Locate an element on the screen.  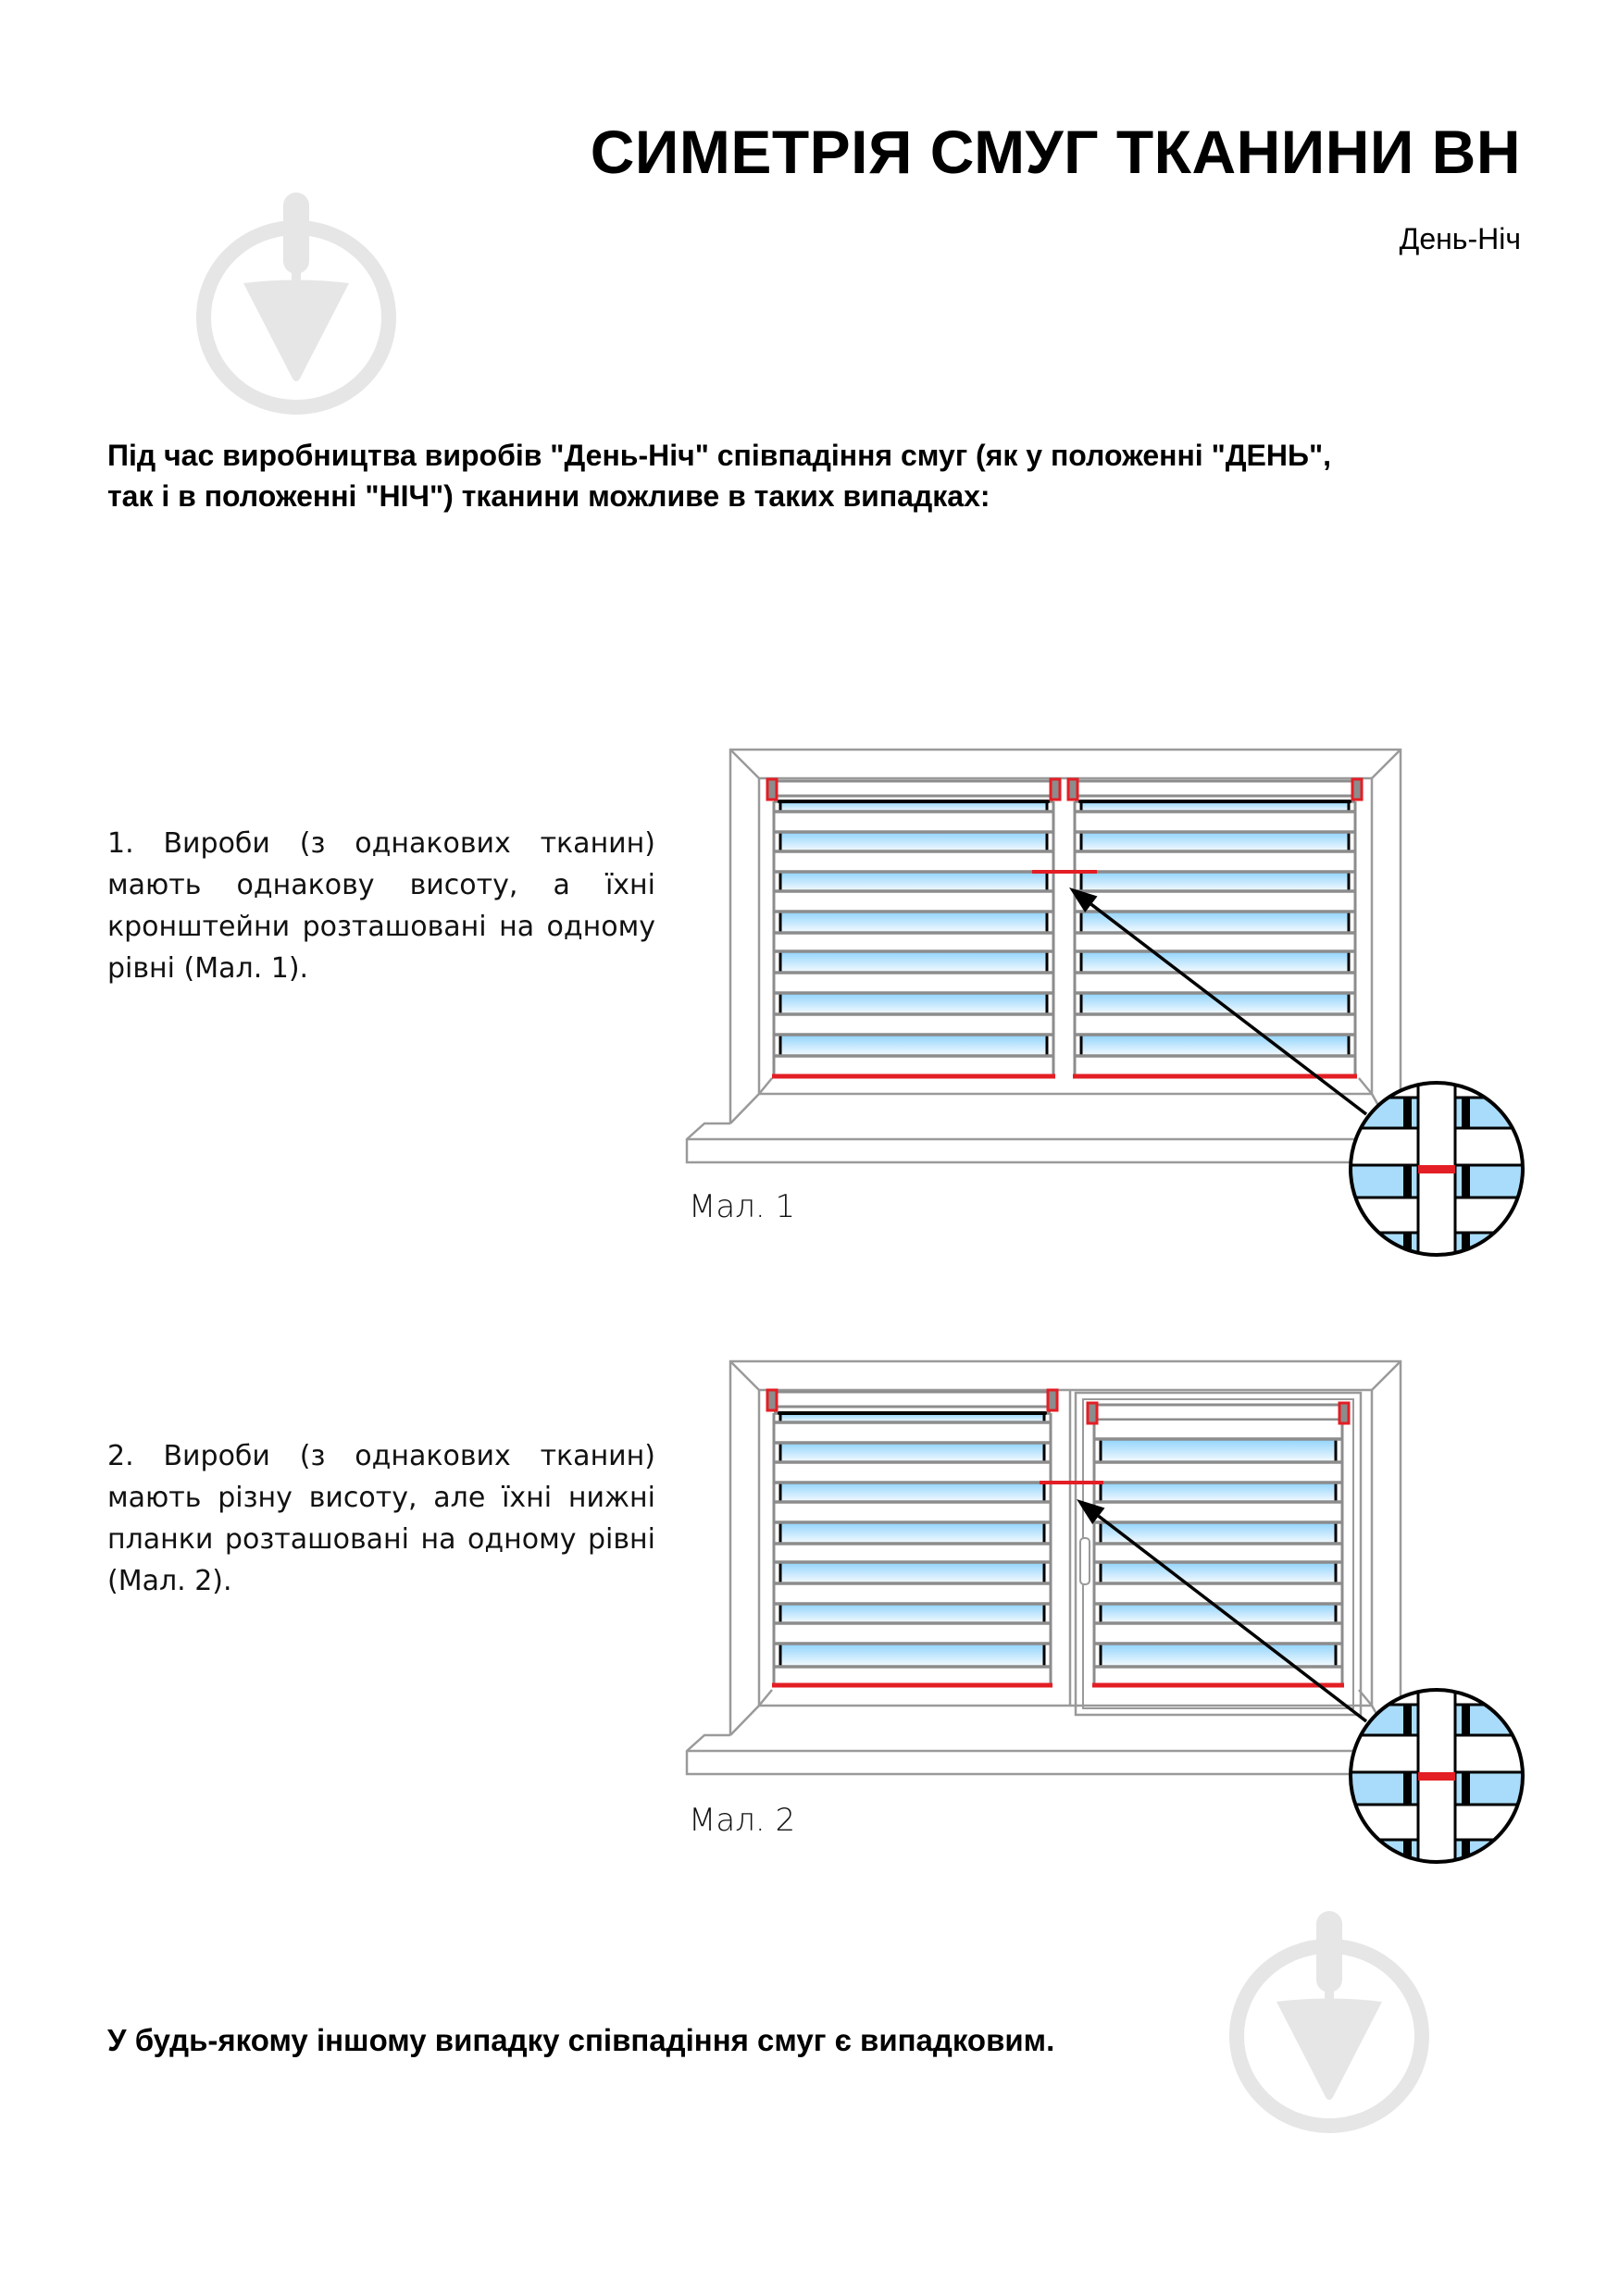
magnifier-detail-icon is located at coordinates (1437, 1169).